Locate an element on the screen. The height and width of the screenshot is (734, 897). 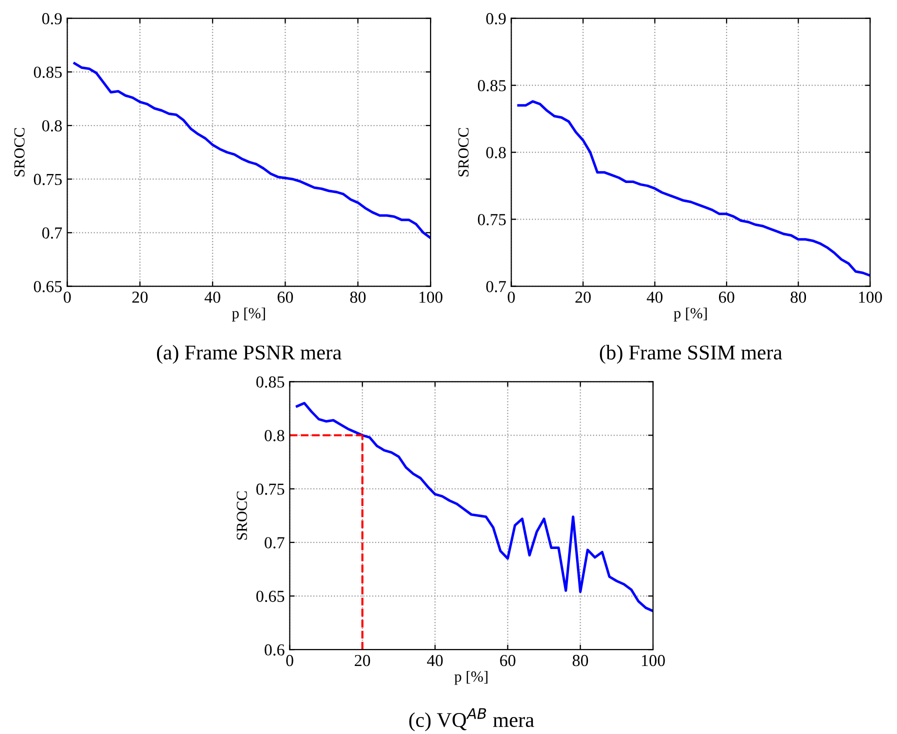
text: (c) VQ$^{AB}$ mera is located at coordinates (471, 720).